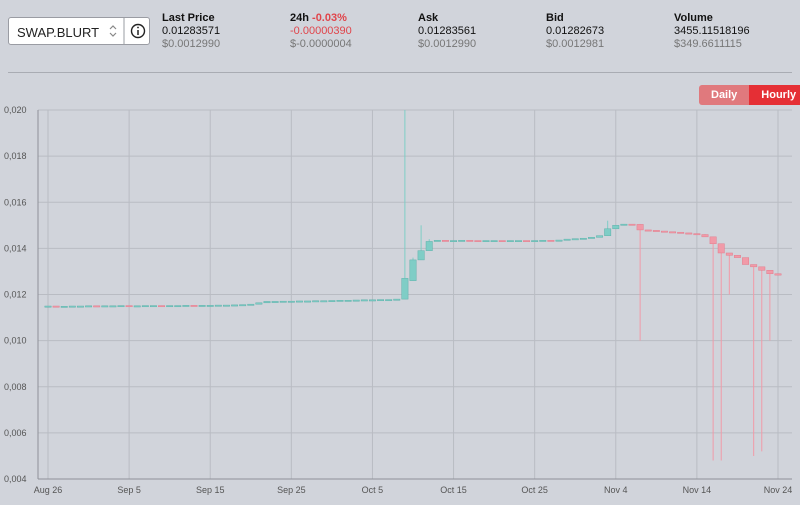  What do you see at coordinates (15, 248) in the screenshot?
I see `y-tick-label: 0,014` at bounding box center [15, 248].